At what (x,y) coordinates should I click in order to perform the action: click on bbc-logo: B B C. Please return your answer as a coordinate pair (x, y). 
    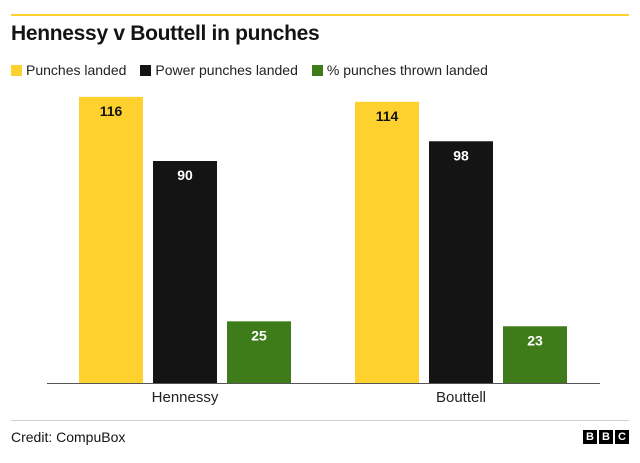
    Looking at the image, I should click on (605, 437).